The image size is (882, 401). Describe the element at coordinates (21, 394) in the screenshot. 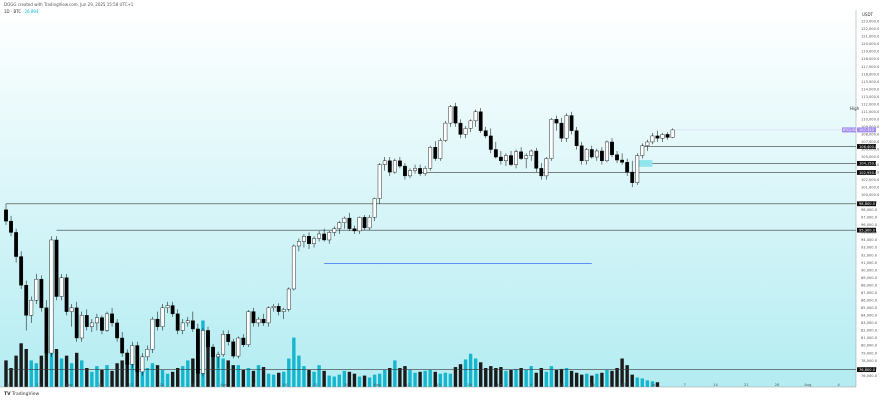

I see `tradingview-logo: TV TradingView` at that location.